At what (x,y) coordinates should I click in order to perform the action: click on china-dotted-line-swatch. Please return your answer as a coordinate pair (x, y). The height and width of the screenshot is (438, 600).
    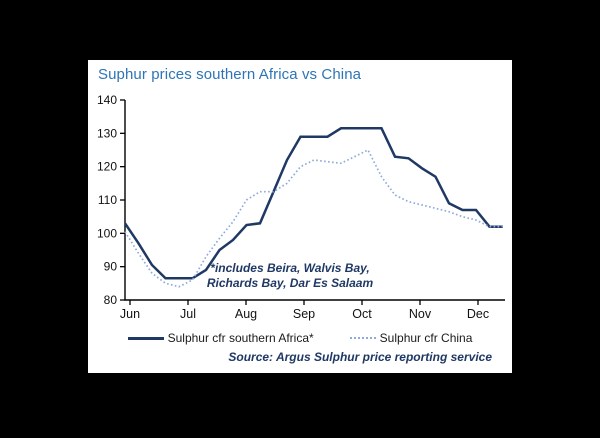
    Looking at the image, I should click on (362, 338).